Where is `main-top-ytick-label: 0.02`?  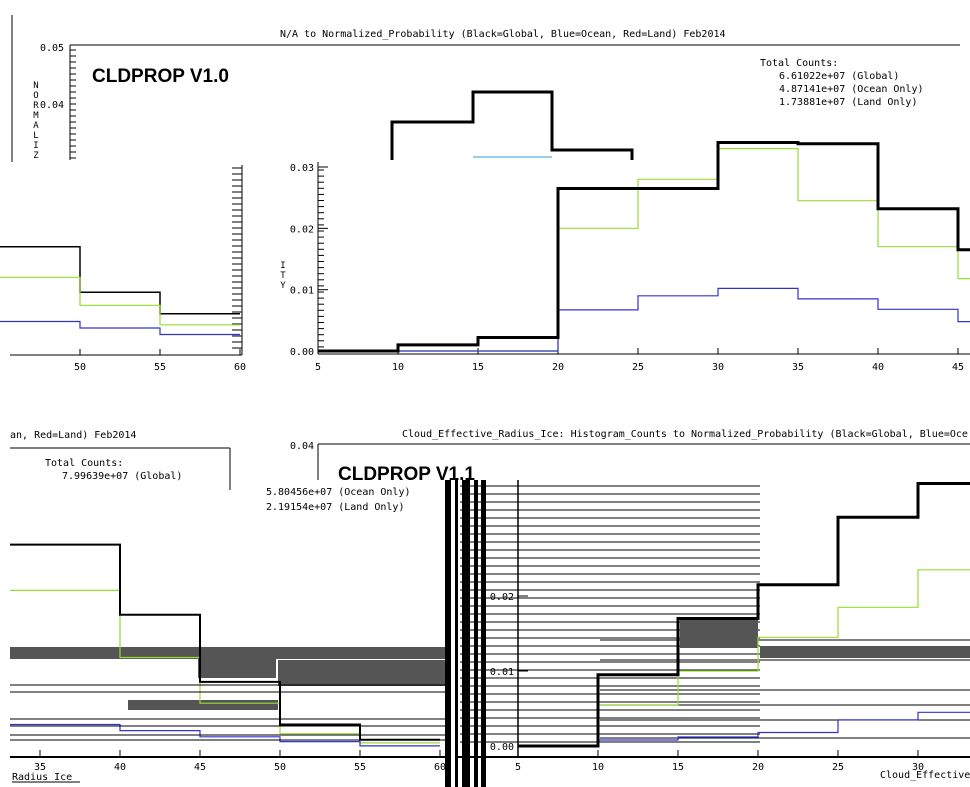
main-top-ytick-label: 0.02 is located at coordinates (302, 229).